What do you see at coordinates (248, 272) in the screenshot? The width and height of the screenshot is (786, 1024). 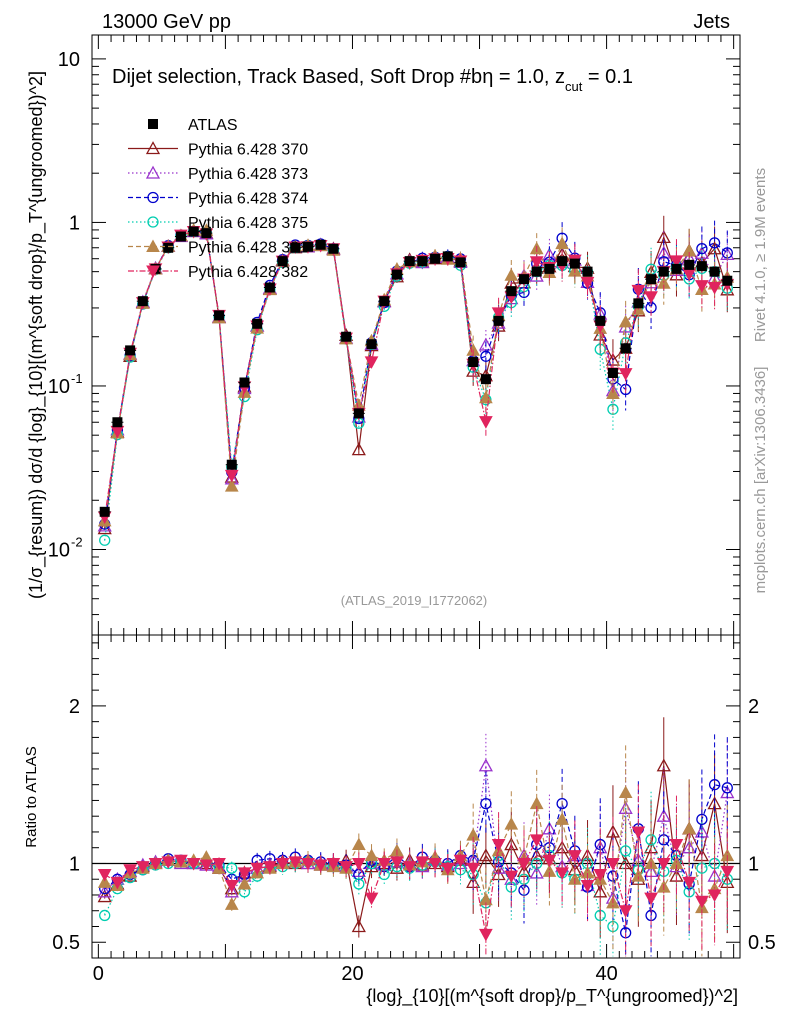 I see `legend-label: Pythia 6.428 382` at bounding box center [248, 272].